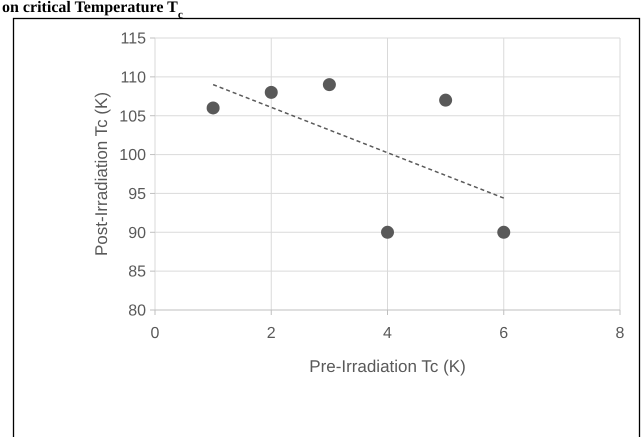  I want to click on x-tick-label: 8, so click(620, 333).